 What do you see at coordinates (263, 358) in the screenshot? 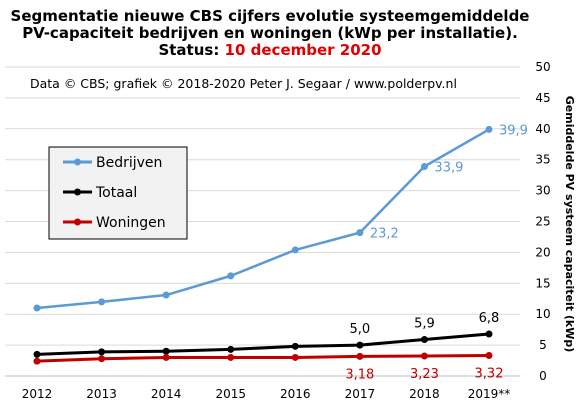
I see `series-line-woningen` at bounding box center [263, 358].